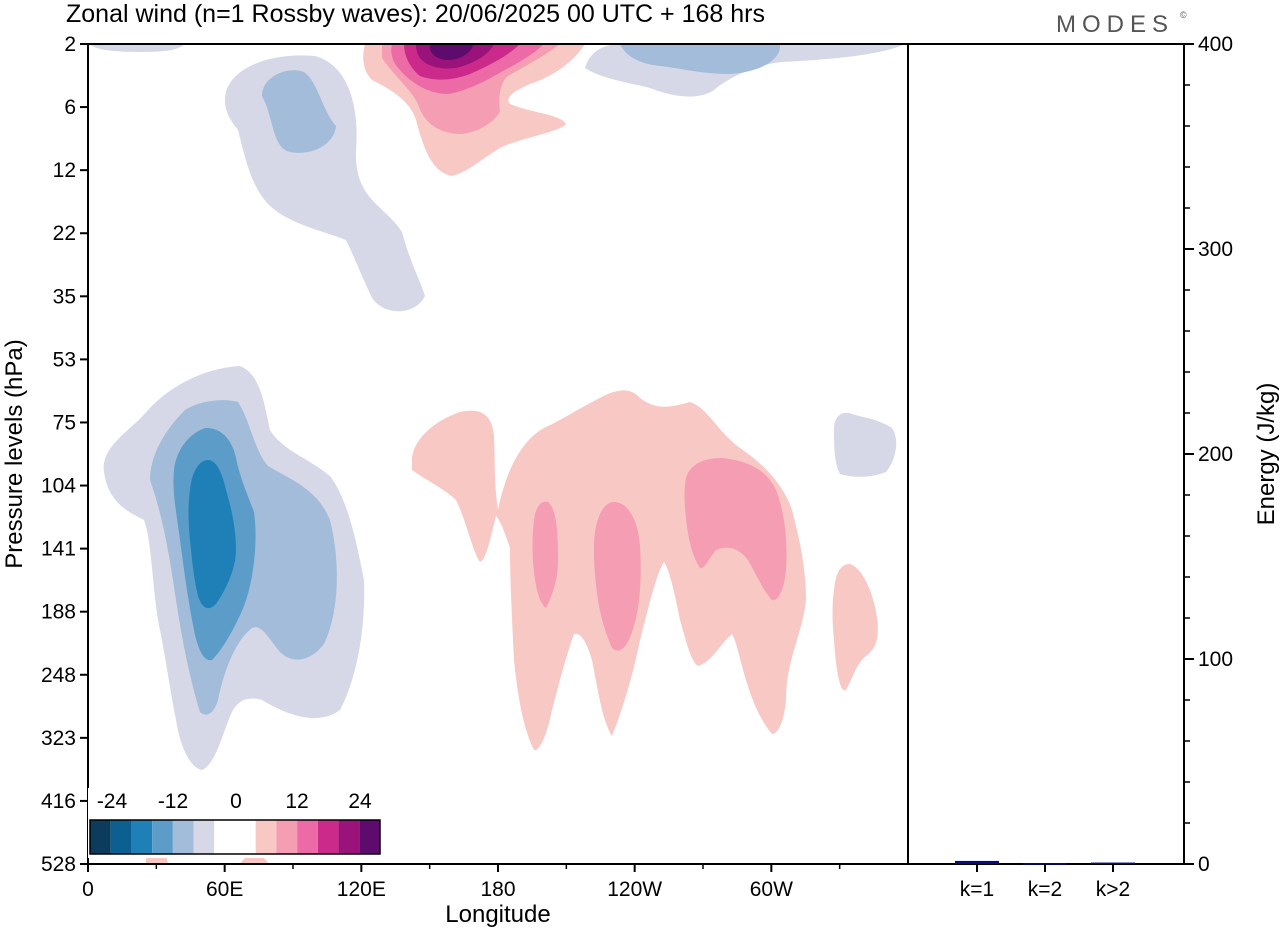  I want to click on y-tick-label: 528, so click(58, 864).